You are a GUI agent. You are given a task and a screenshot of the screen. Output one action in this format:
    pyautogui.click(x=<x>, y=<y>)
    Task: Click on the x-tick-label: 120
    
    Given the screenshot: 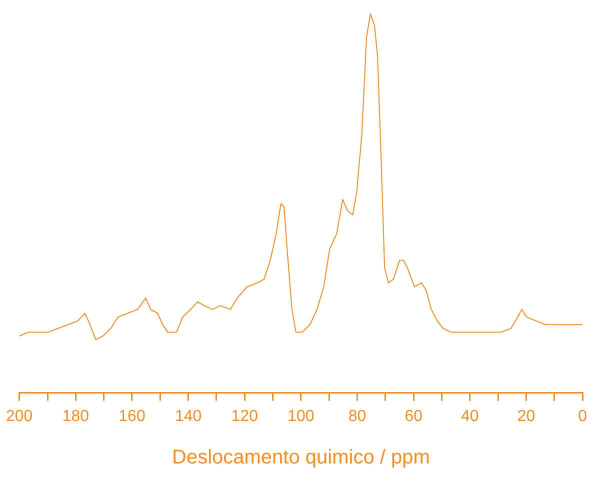 What is the action you would take?
    pyautogui.click(x=244, y=416)
    